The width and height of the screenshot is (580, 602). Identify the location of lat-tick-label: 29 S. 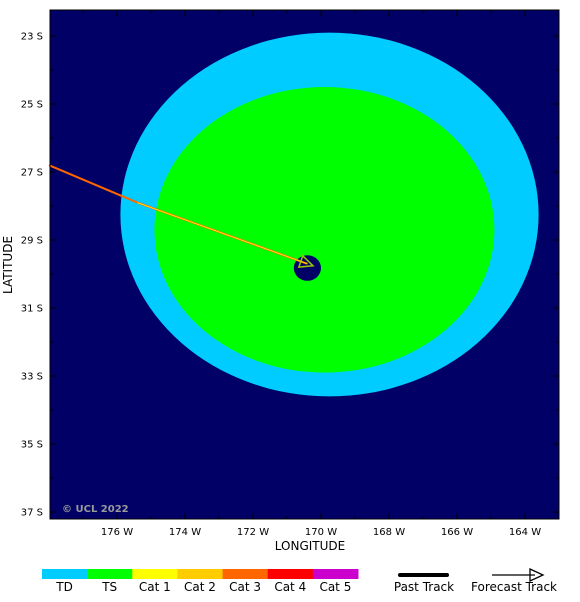
(32, 241).